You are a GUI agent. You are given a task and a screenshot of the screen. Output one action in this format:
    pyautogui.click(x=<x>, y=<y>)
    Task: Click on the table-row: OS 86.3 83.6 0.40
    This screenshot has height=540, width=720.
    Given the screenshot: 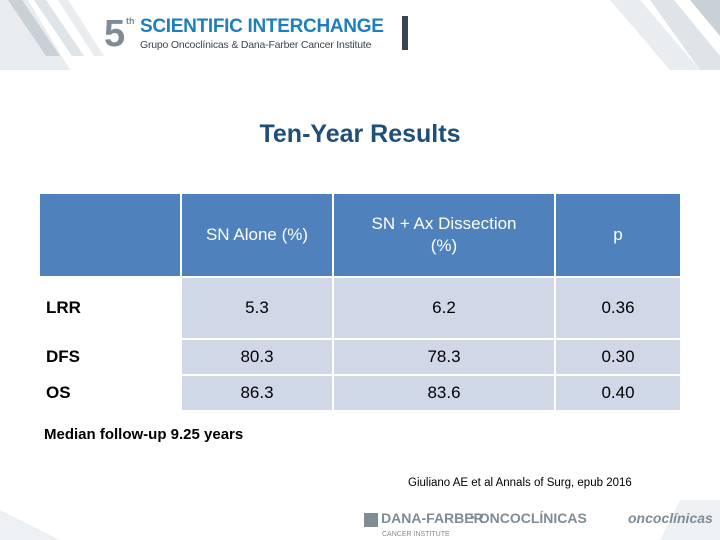 What is the action you would take?
    pyautogui.click(x=360, y=393)
    